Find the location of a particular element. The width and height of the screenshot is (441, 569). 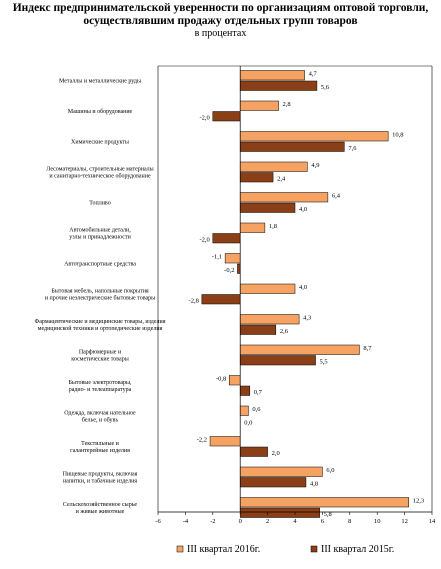

value-label-s2-2: -2,0 is located at coordinates (205, 118).